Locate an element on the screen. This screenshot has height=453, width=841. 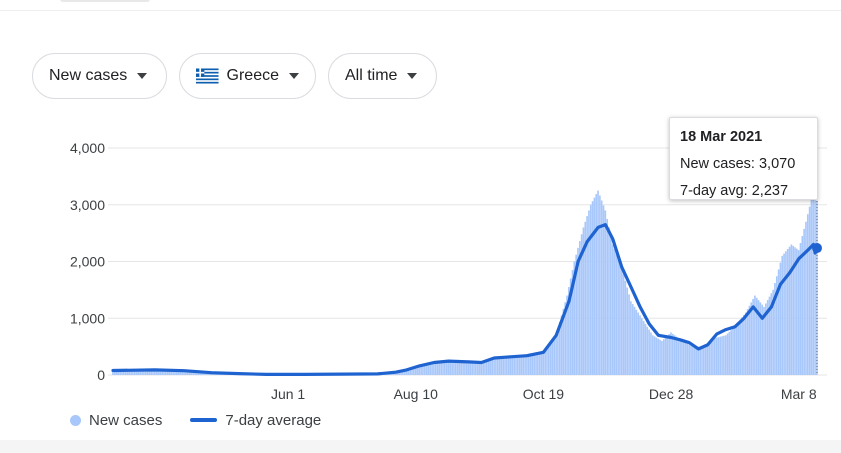
y-tick-label: 3,000 is located at coordinates (87, 205).